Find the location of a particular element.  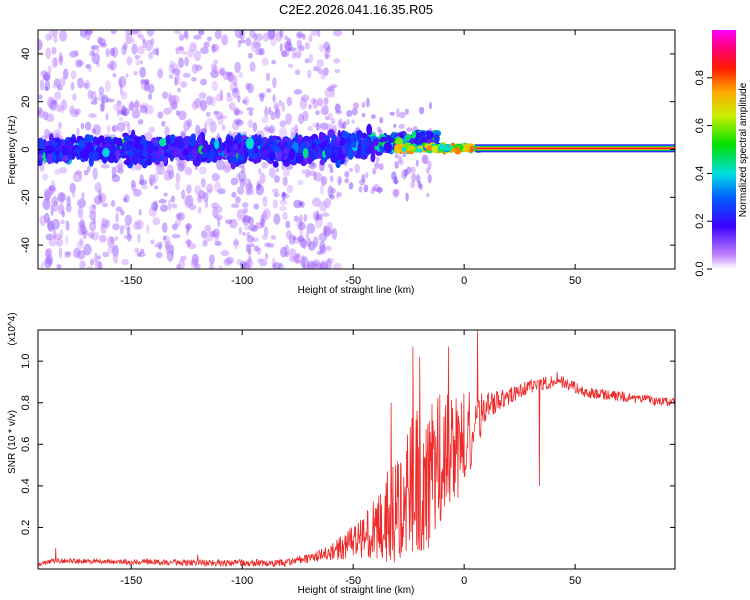

spectrogram-y-label: Frequency (Hz) is located at coordinates (12, 150).